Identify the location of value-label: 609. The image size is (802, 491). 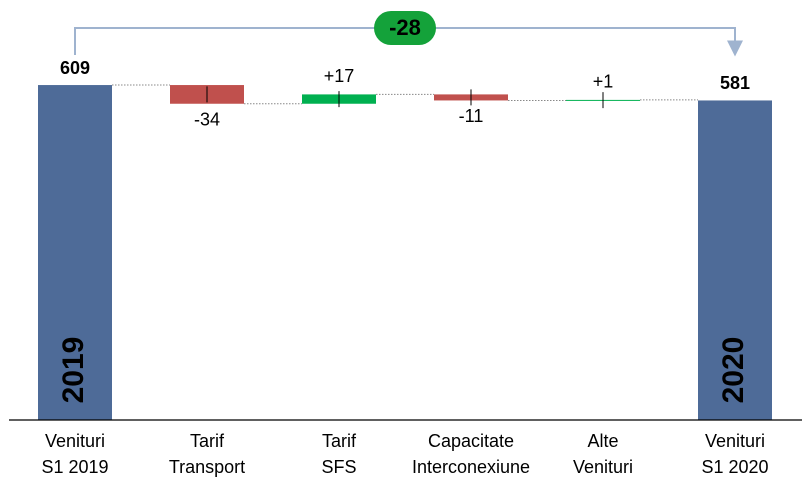
(75, 68).